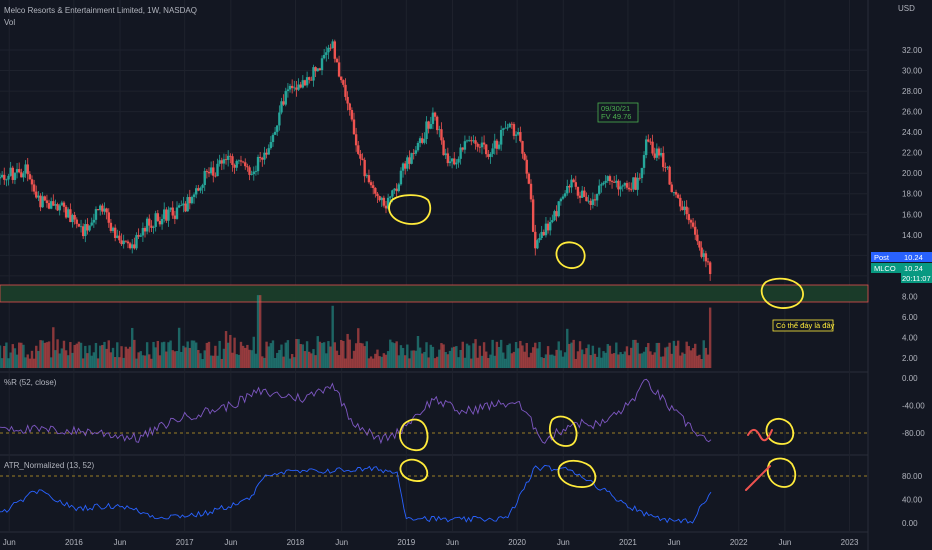  Describe the element at coordinates (913, 406) in the screenshot. I see `wr-axis: 0.00 -40.00 -80.00` at that location.